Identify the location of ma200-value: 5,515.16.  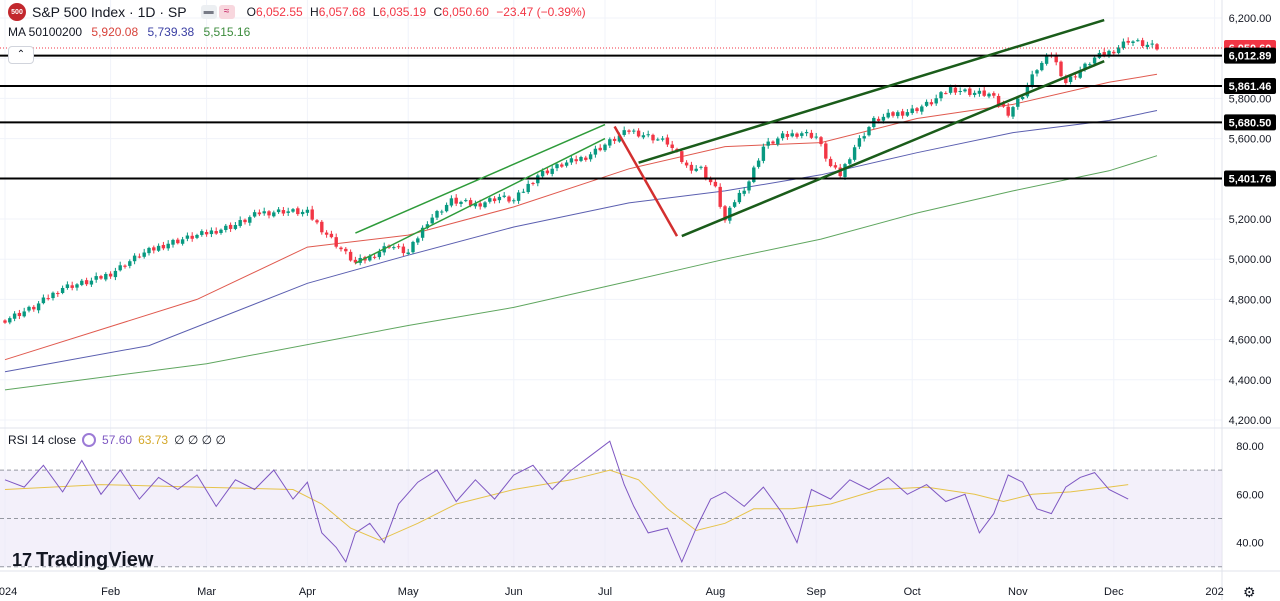
(227, 32).